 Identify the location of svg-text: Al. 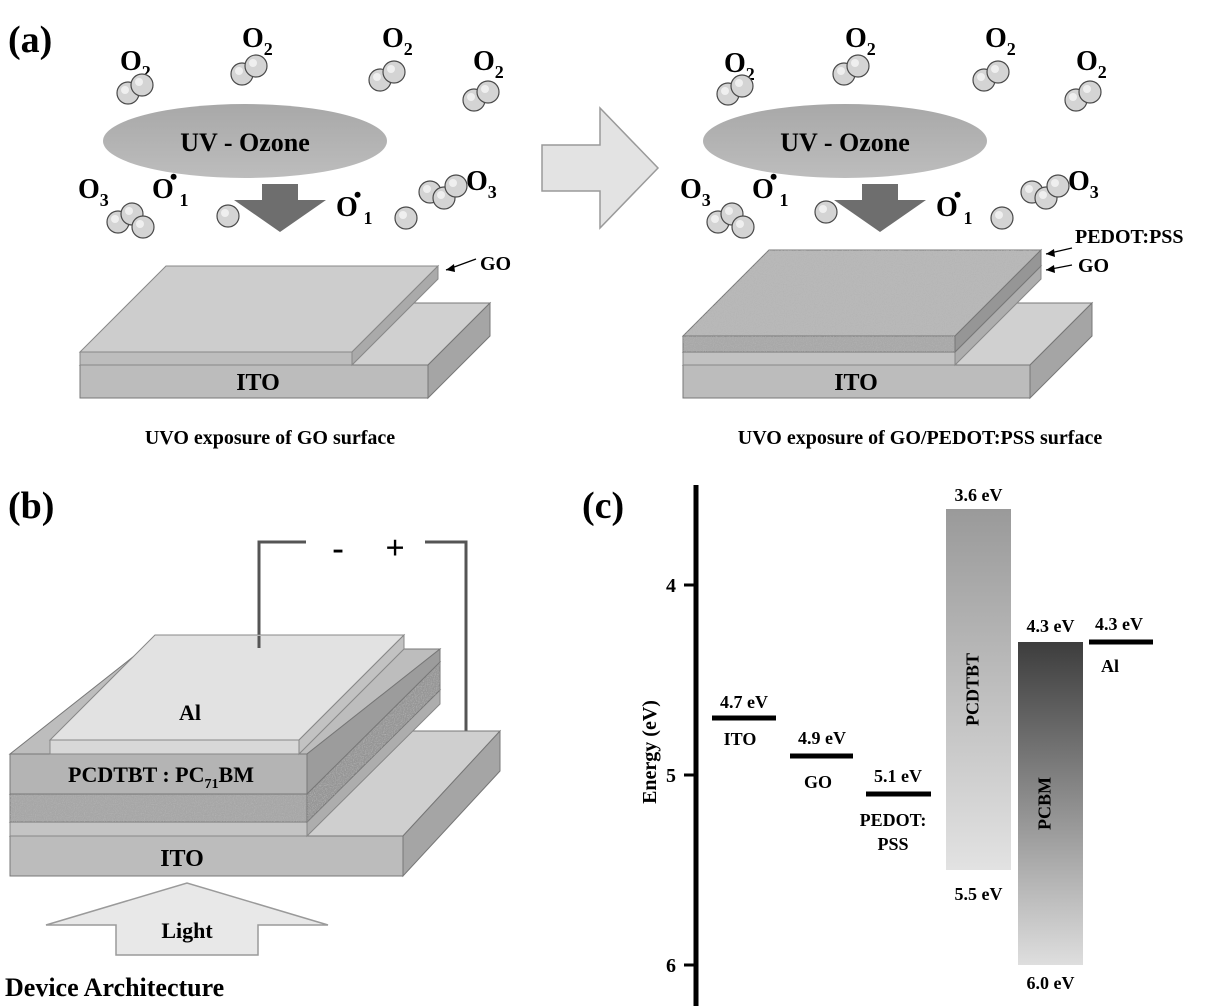
(190, 712).